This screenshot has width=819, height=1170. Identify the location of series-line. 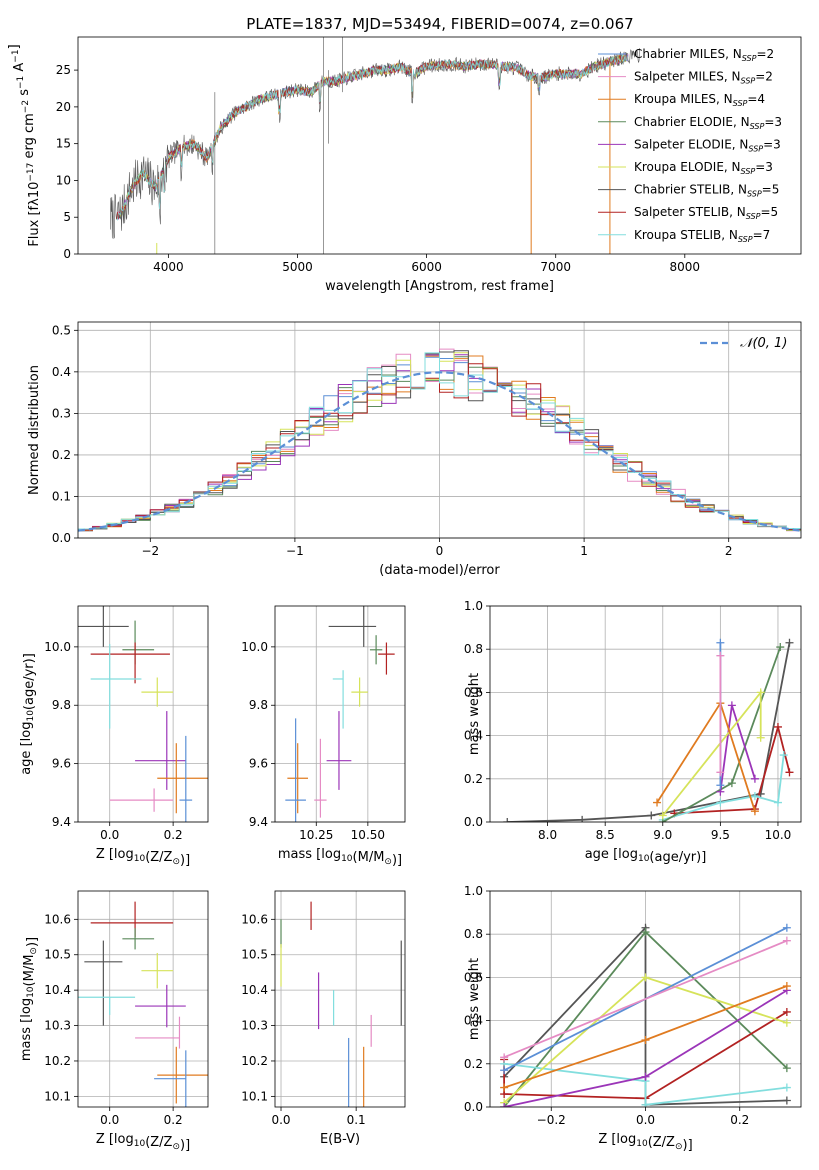
(645, 1084).